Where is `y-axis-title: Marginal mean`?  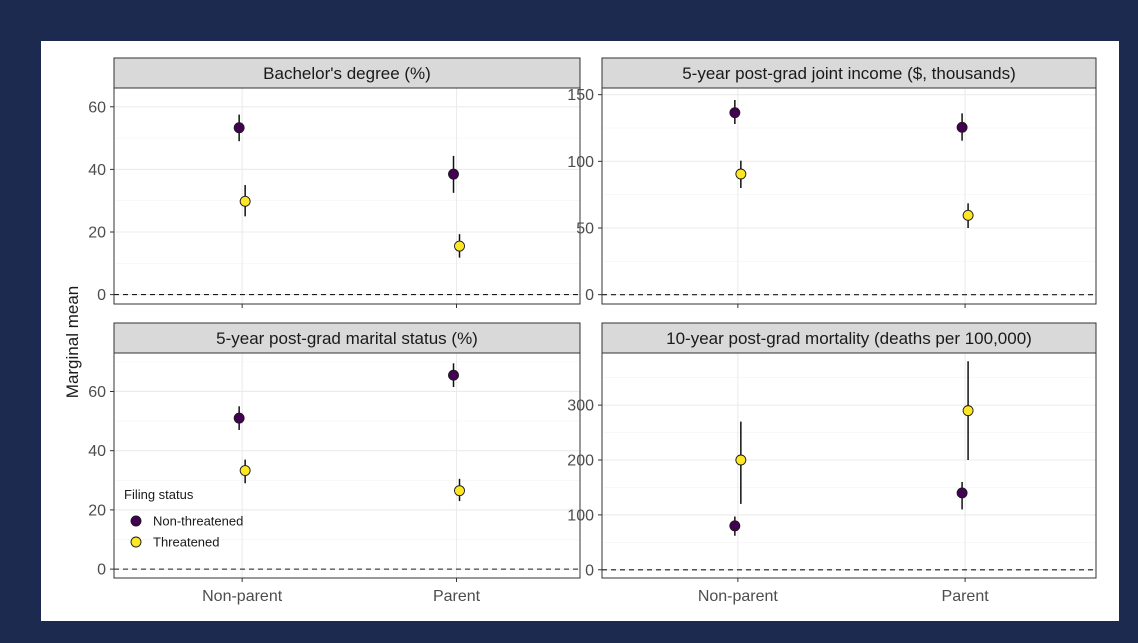
y-axis-title: Marginal mean is located at coordinates (72, 342).